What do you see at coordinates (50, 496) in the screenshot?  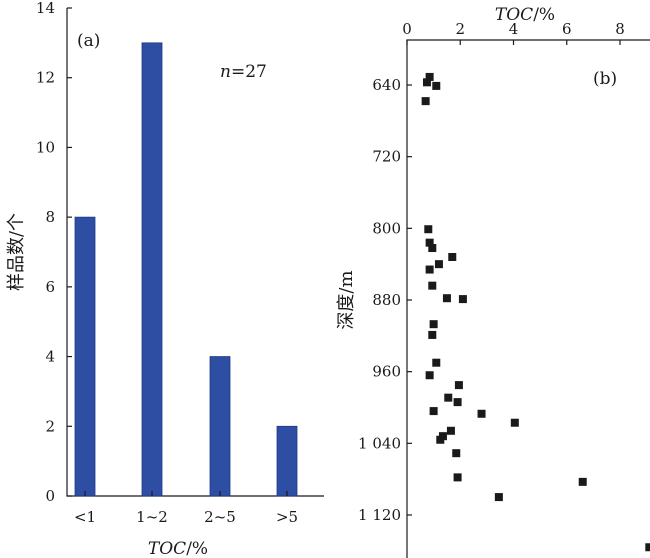 I see `bar-chart-y-tick-label: 0` at bounding box center [50, 496].